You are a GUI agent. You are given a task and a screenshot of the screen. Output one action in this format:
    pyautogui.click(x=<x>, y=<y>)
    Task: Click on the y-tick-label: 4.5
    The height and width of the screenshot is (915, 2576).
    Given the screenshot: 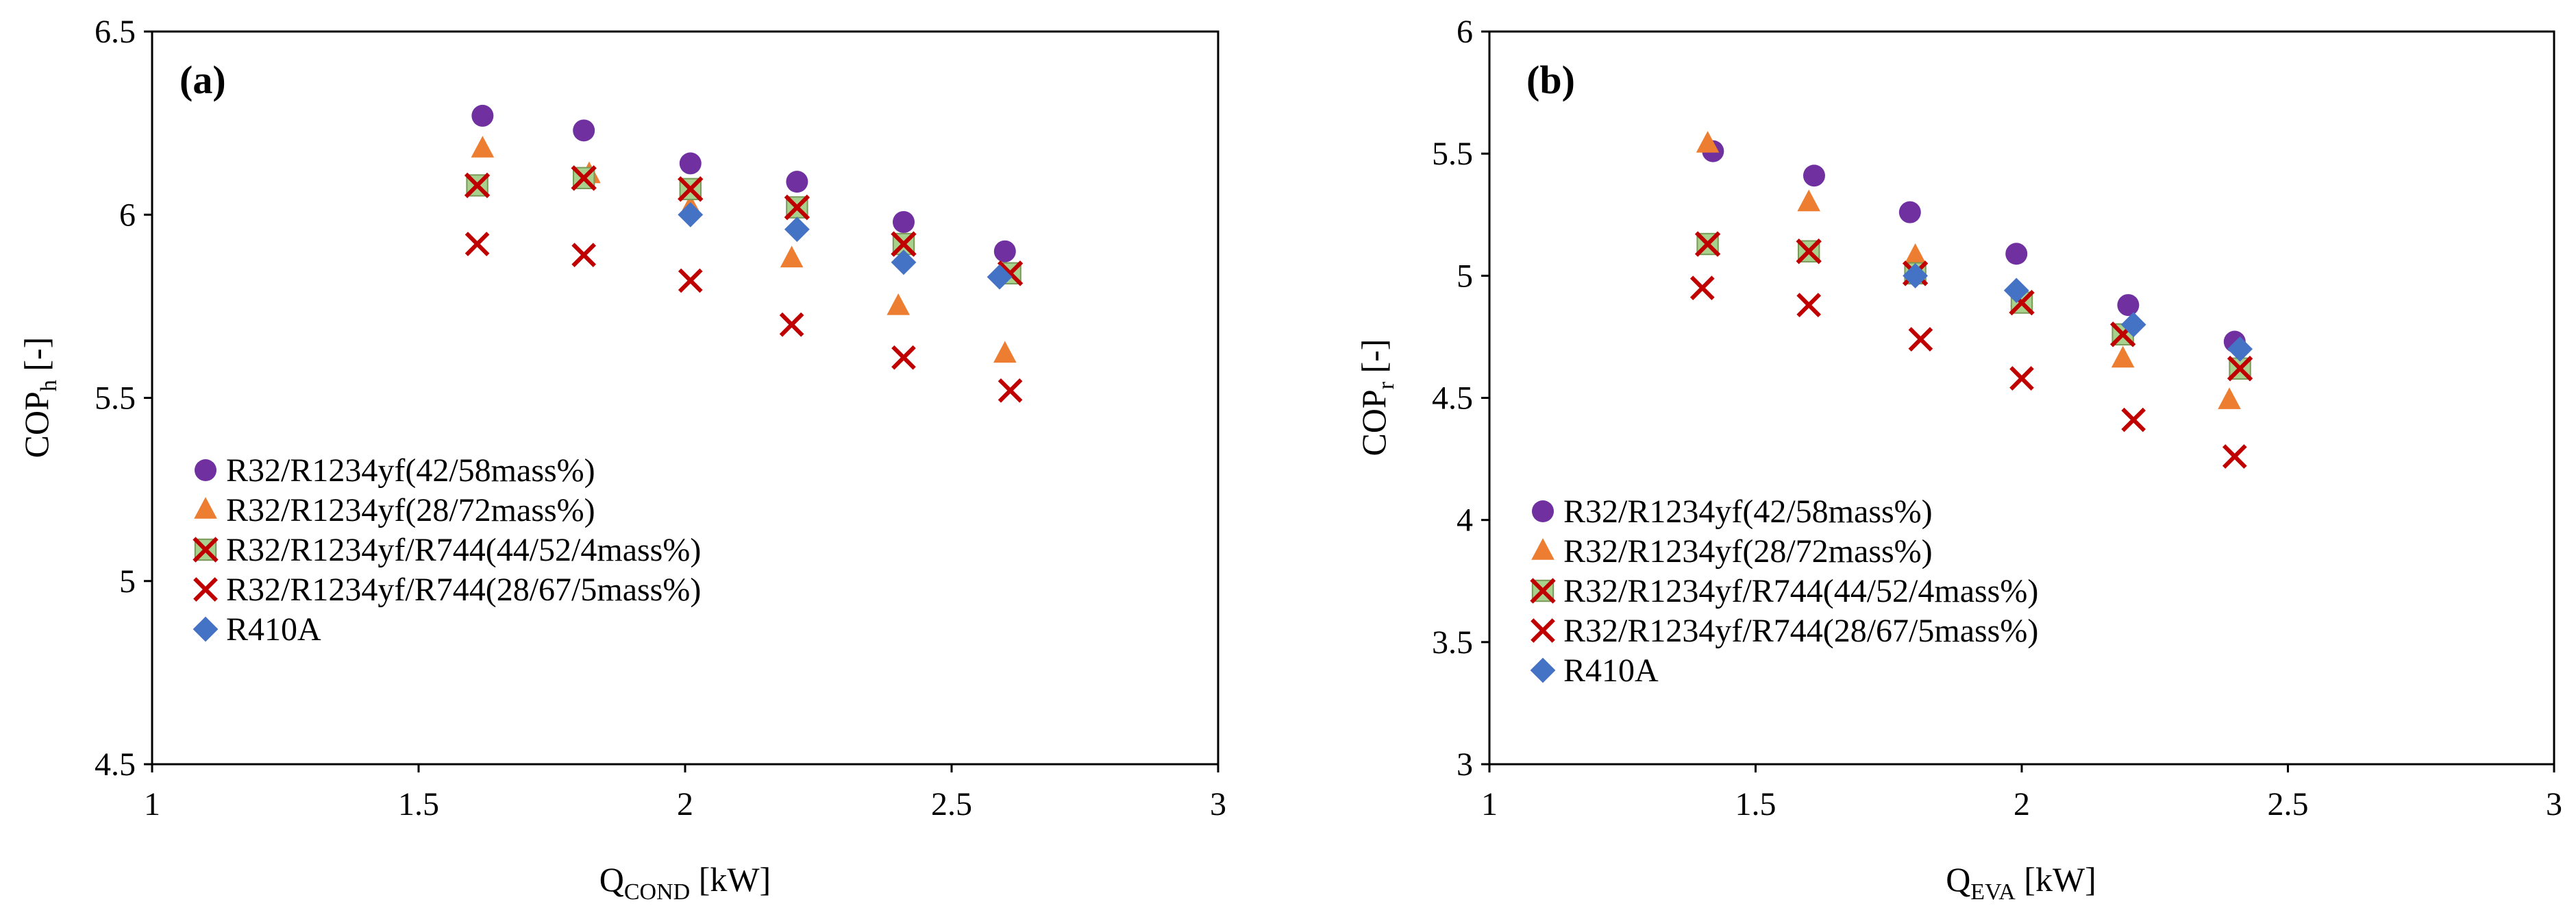 What is the action you would take?
    pyautogui.click(x=1452, y=399)
    